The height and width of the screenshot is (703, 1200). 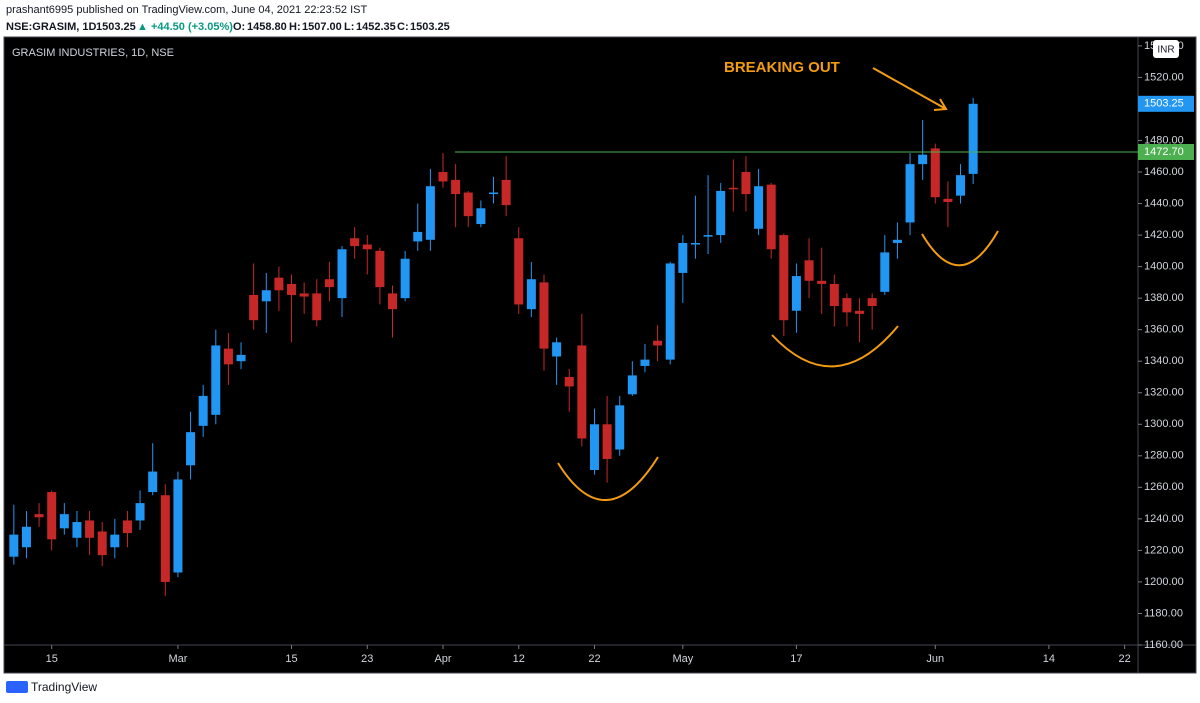 I want to click on x-tick-label: 17, so click(x=796, y=659).